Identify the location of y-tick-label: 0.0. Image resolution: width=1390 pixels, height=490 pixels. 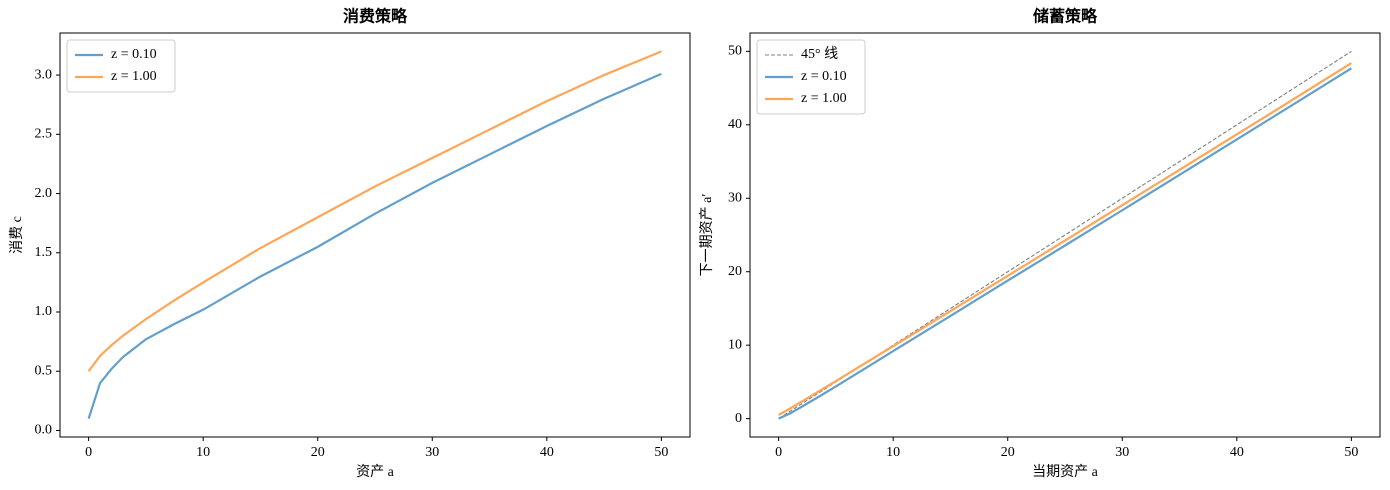
(44, 430).